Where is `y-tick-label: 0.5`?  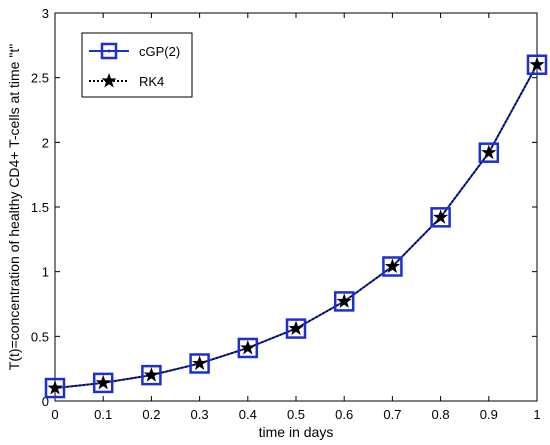
y-tick-label: 0.5 is located at coordinates (40, 336).